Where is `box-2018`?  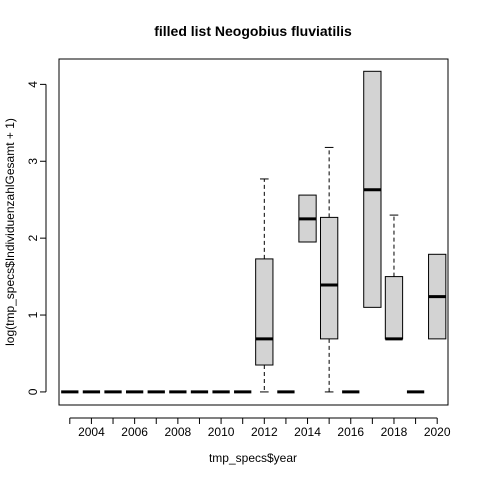
box-2018 is located at coordinates (394, 277).